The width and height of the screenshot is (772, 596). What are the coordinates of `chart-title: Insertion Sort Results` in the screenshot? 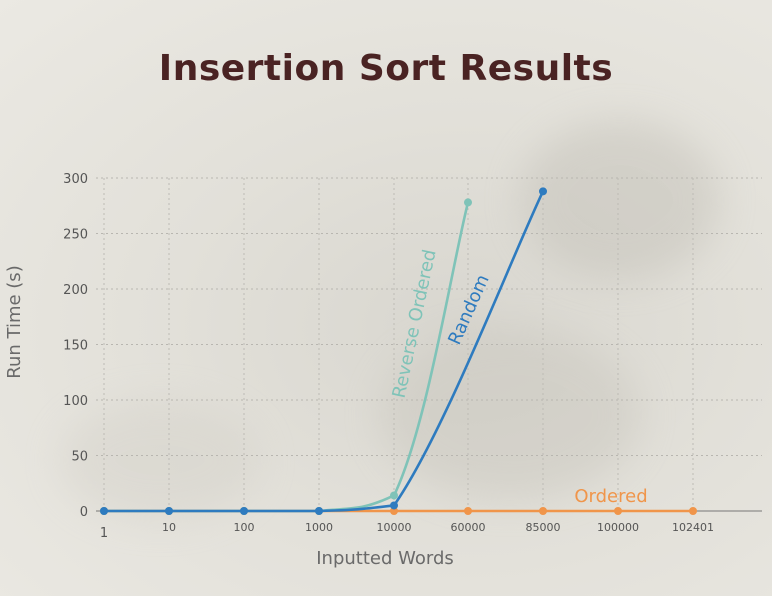 It's located at (386, 68).